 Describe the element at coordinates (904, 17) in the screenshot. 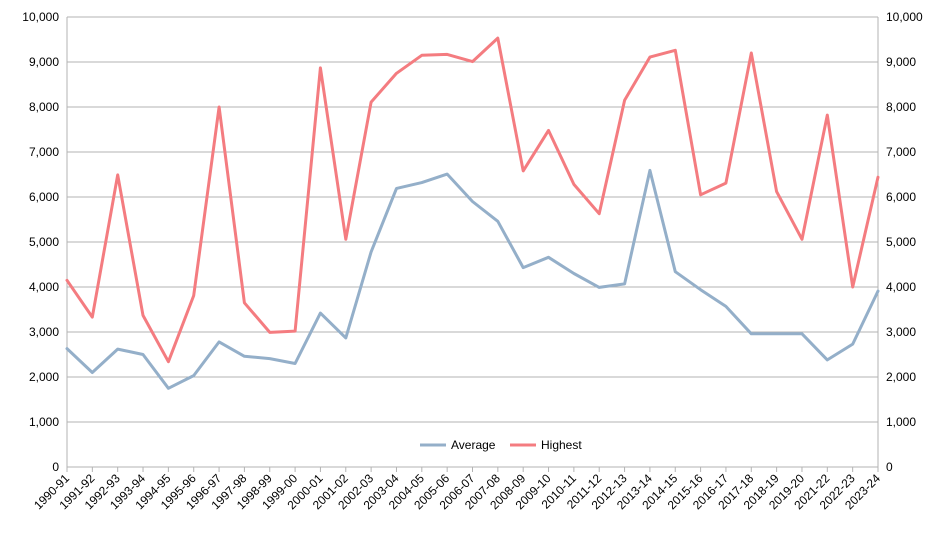

I see `y-tick-label-right: 10,000` at that location.